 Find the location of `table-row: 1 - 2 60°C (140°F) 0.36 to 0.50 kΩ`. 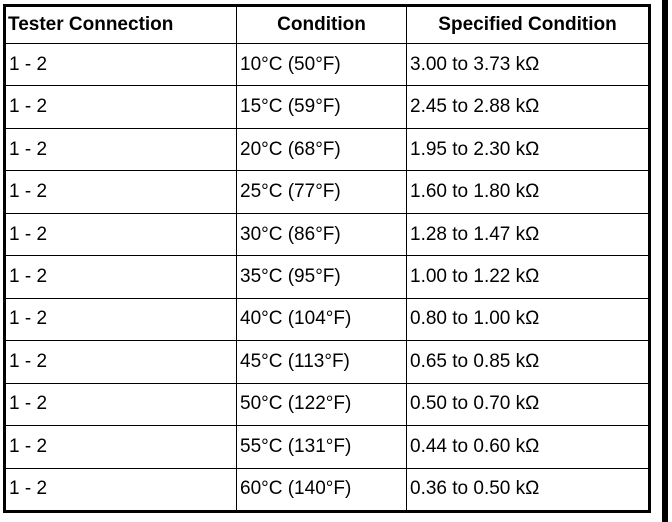

table-row: 1 - 2 60°C (140°F) 0.36 to 0.50 kΩ is located at coordinates (327, 490).